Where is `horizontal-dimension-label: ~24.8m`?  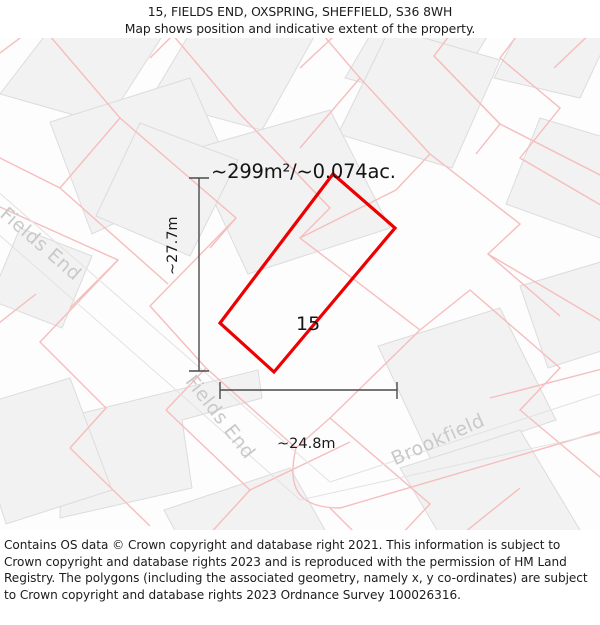 horizontal-dimension-label: ~24.8m is located at coordinates (306, 444).